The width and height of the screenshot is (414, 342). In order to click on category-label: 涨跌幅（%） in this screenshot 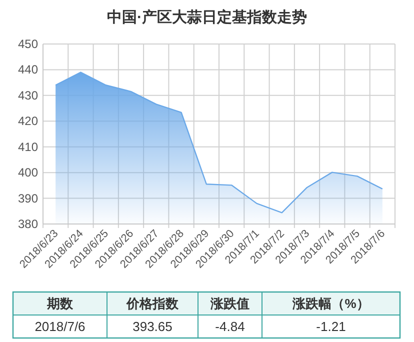, I will do `click(331, 303)`.